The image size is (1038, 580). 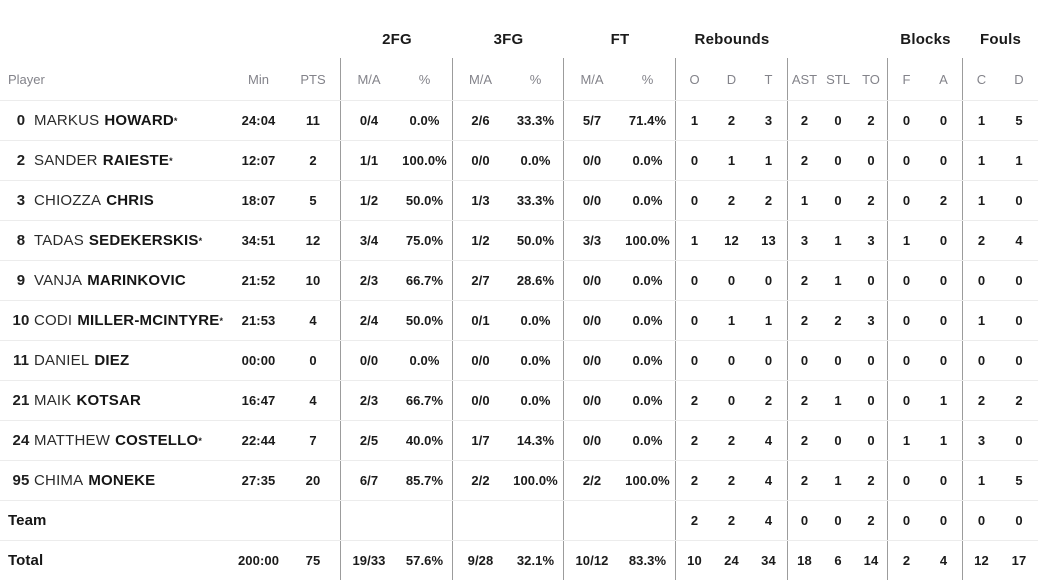 I want to click on cell-blk-f: 1, so click(x=906, y=240).